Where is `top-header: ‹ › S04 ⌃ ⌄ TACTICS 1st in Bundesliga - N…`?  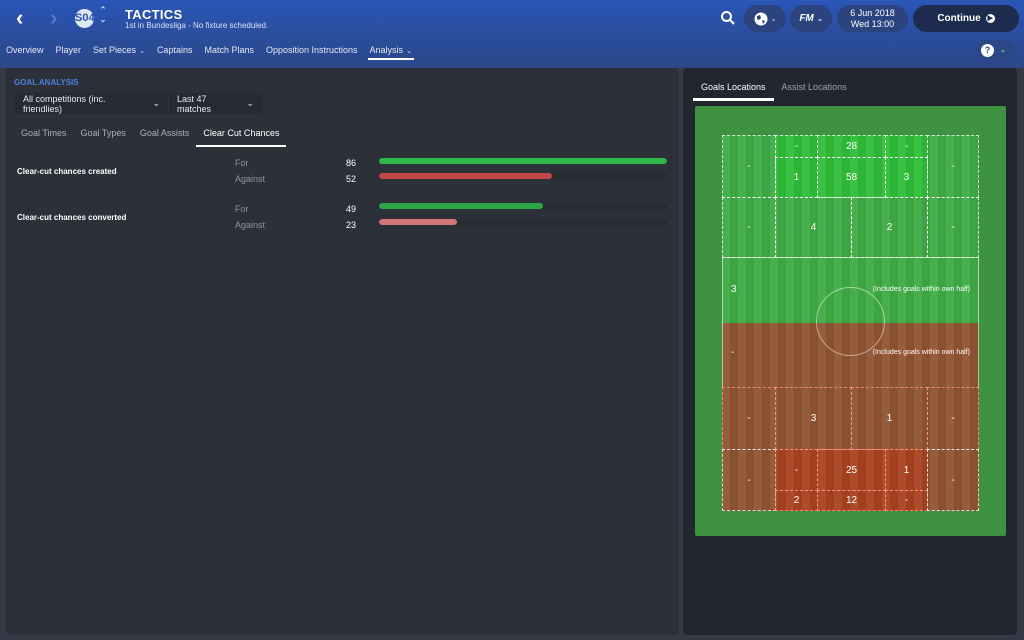 top-header: ‹ › S04 ⌃ ⌄ TACTICS 1st in Bundesliga - N… is located at coordinates (512, 34).